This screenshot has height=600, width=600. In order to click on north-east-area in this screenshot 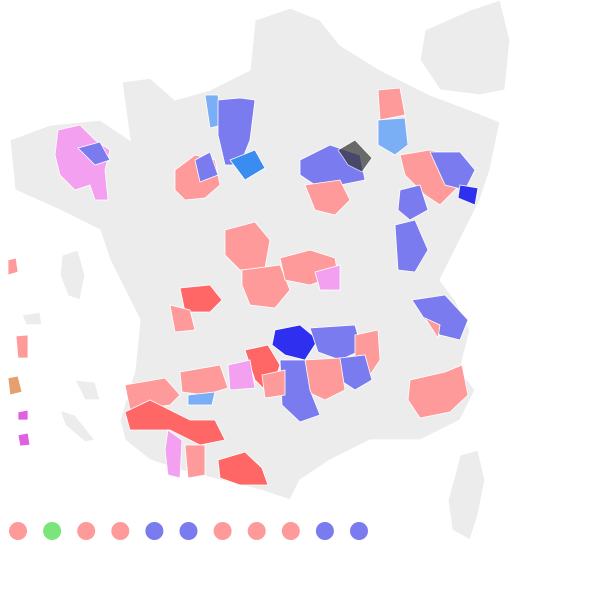, I will do `click(465, 48)`.